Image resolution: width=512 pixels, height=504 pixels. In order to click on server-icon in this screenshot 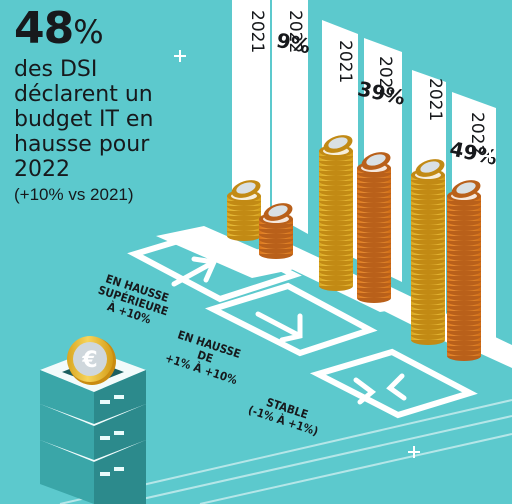, I will do `click(93, 427)`.